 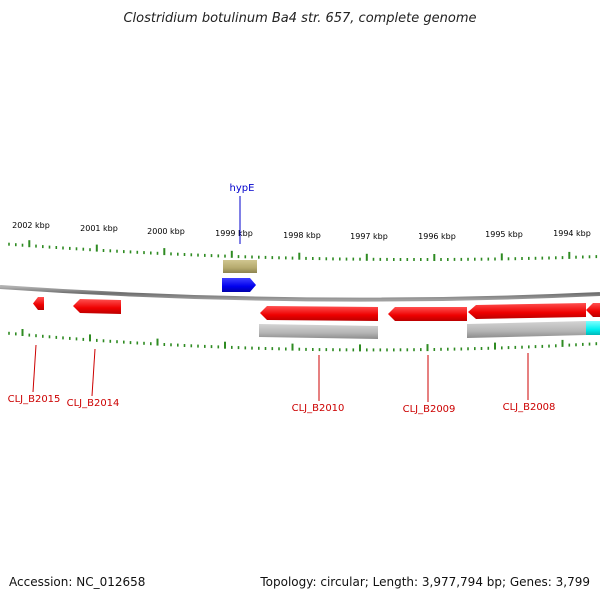 What do you see at coordinates (99, 228) in the screenshot?
I see `scale-label-2001: 2001 kbp` at bounding box center [99, 228].